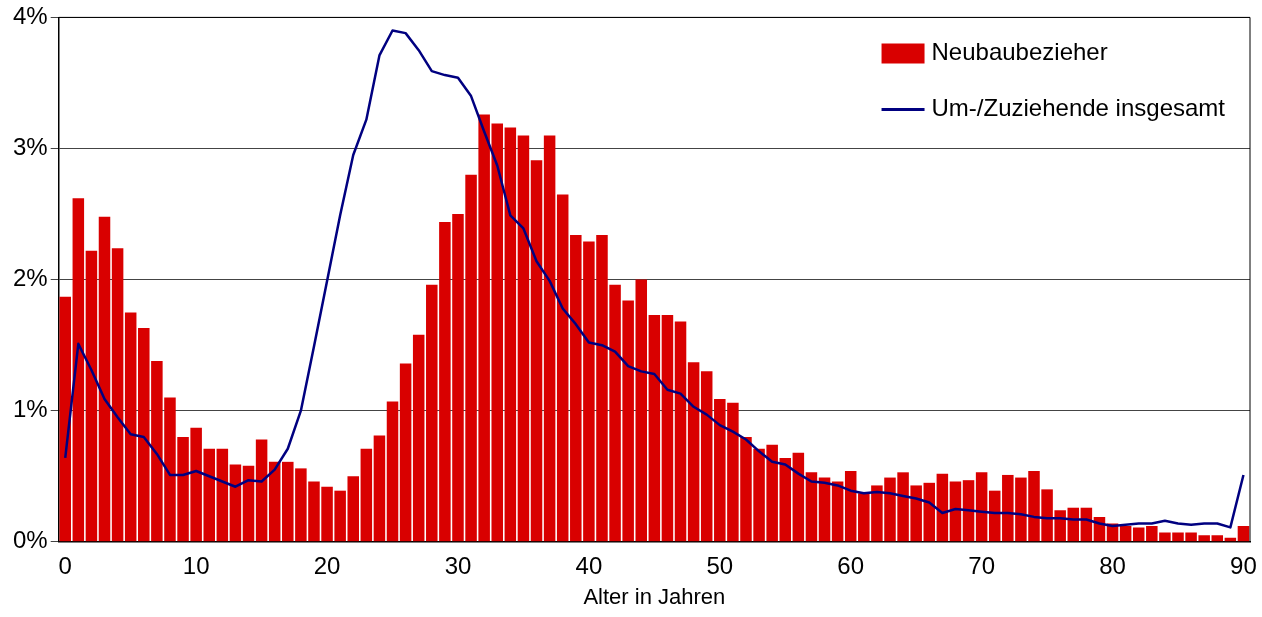  What do you see at coordinates (30, 409) in the screenshot?
I see `y-tick-label: 1%` at bounding box center [30, 409].